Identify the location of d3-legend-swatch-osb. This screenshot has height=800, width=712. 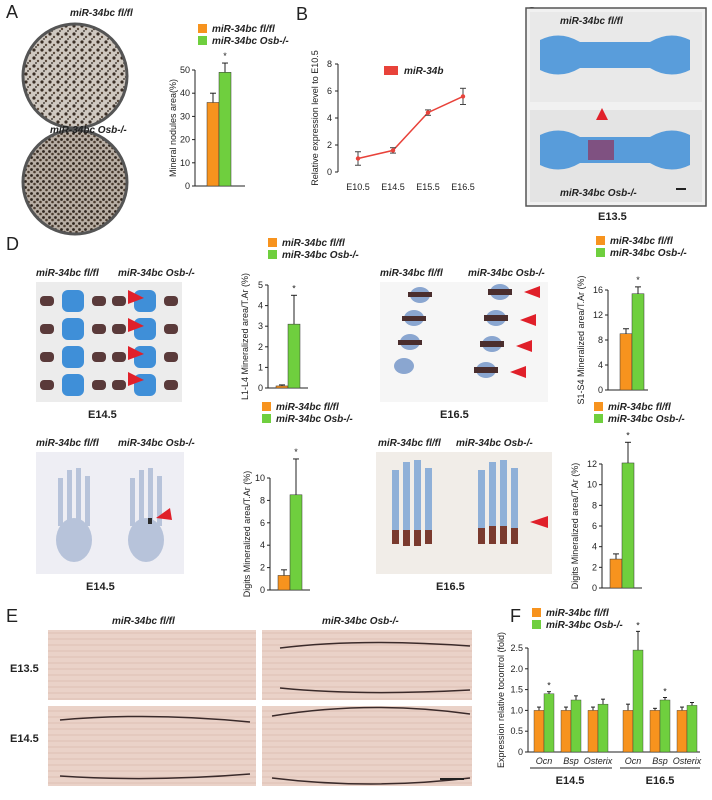
(266, 418).